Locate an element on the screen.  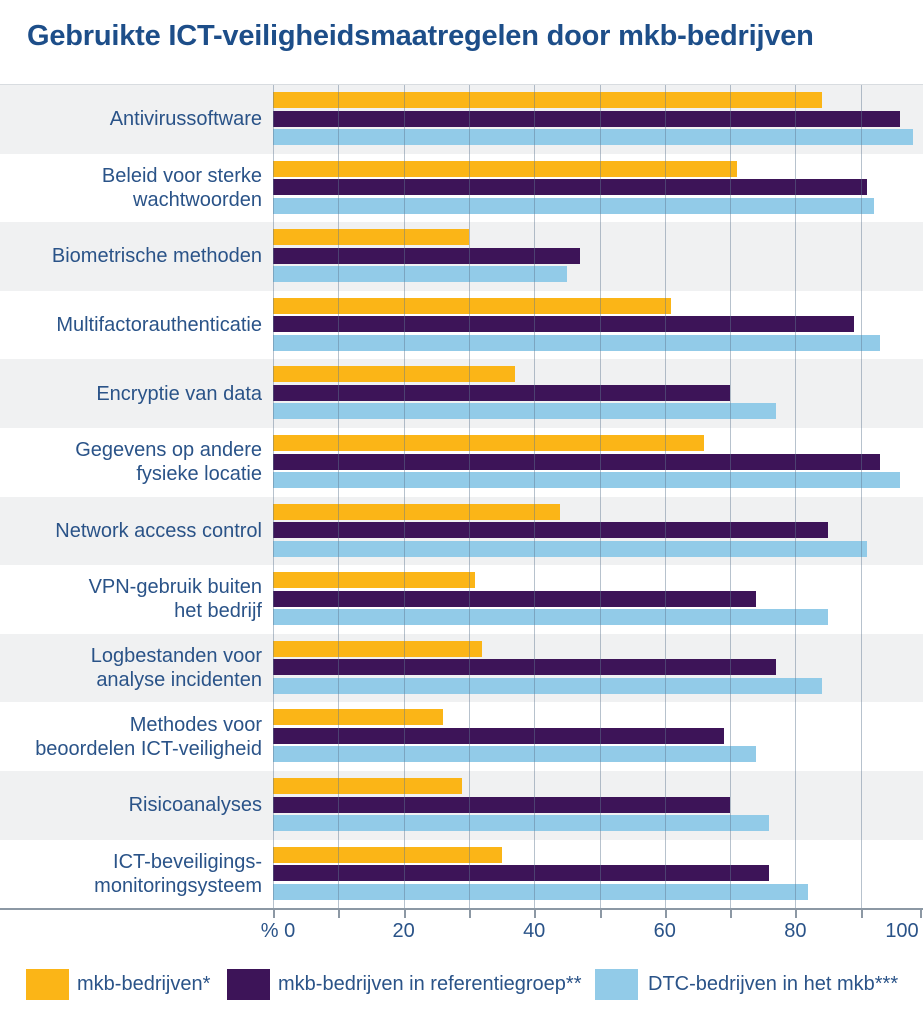
category-label: Biometrische methoden is located at coordinates (137, 256).